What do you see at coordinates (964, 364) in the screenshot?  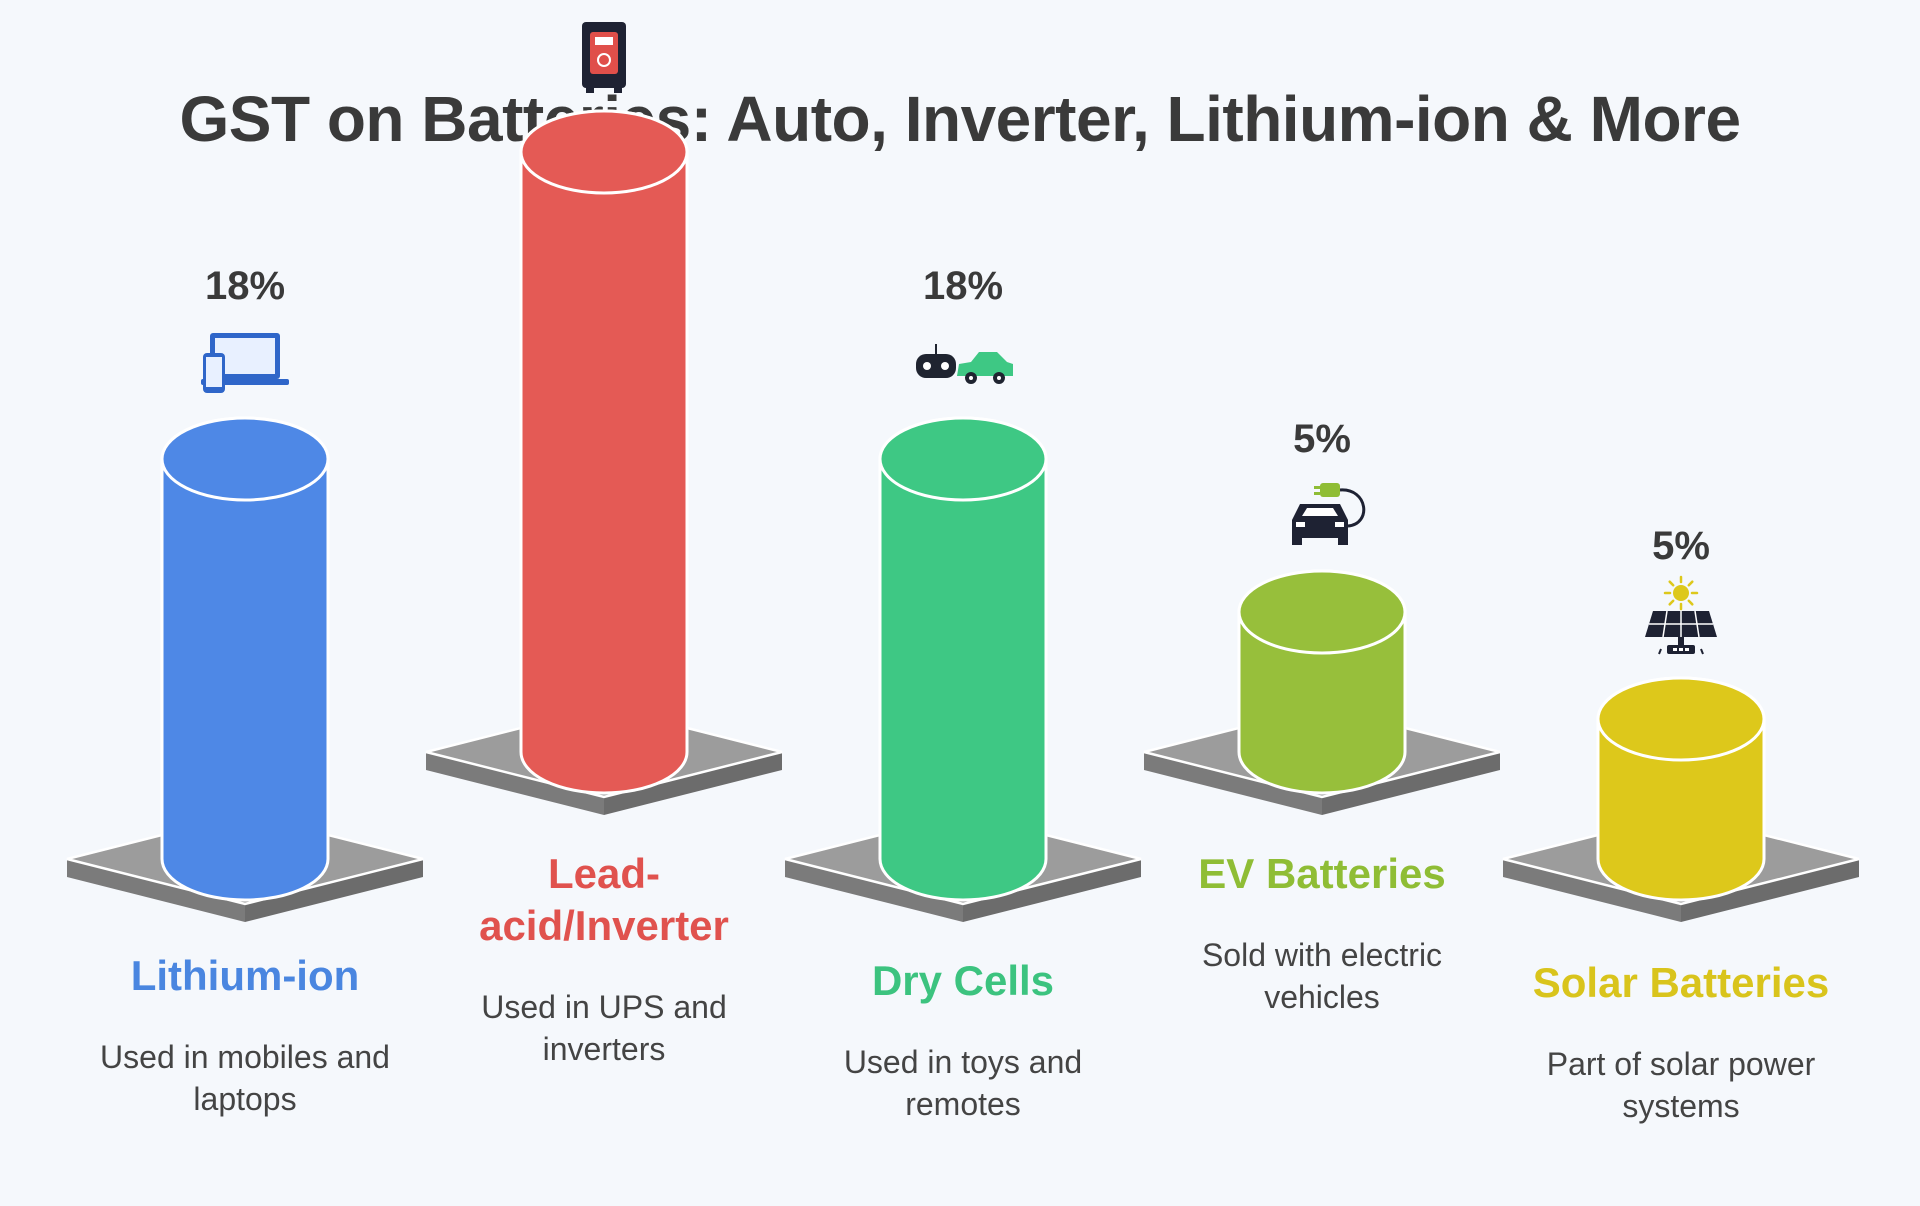 I see `gamepad-toy-car-icon` at bounding box center [964, 364].